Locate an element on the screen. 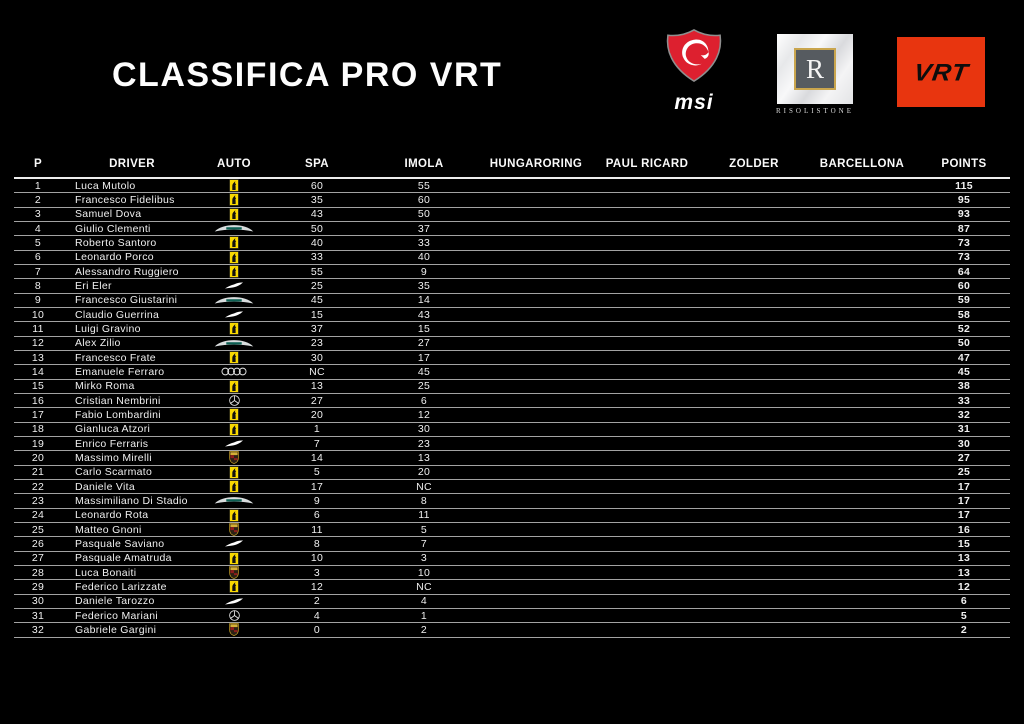 The image size is (1024, 724). p-cell: 23 is located at coordinates (38, 500).